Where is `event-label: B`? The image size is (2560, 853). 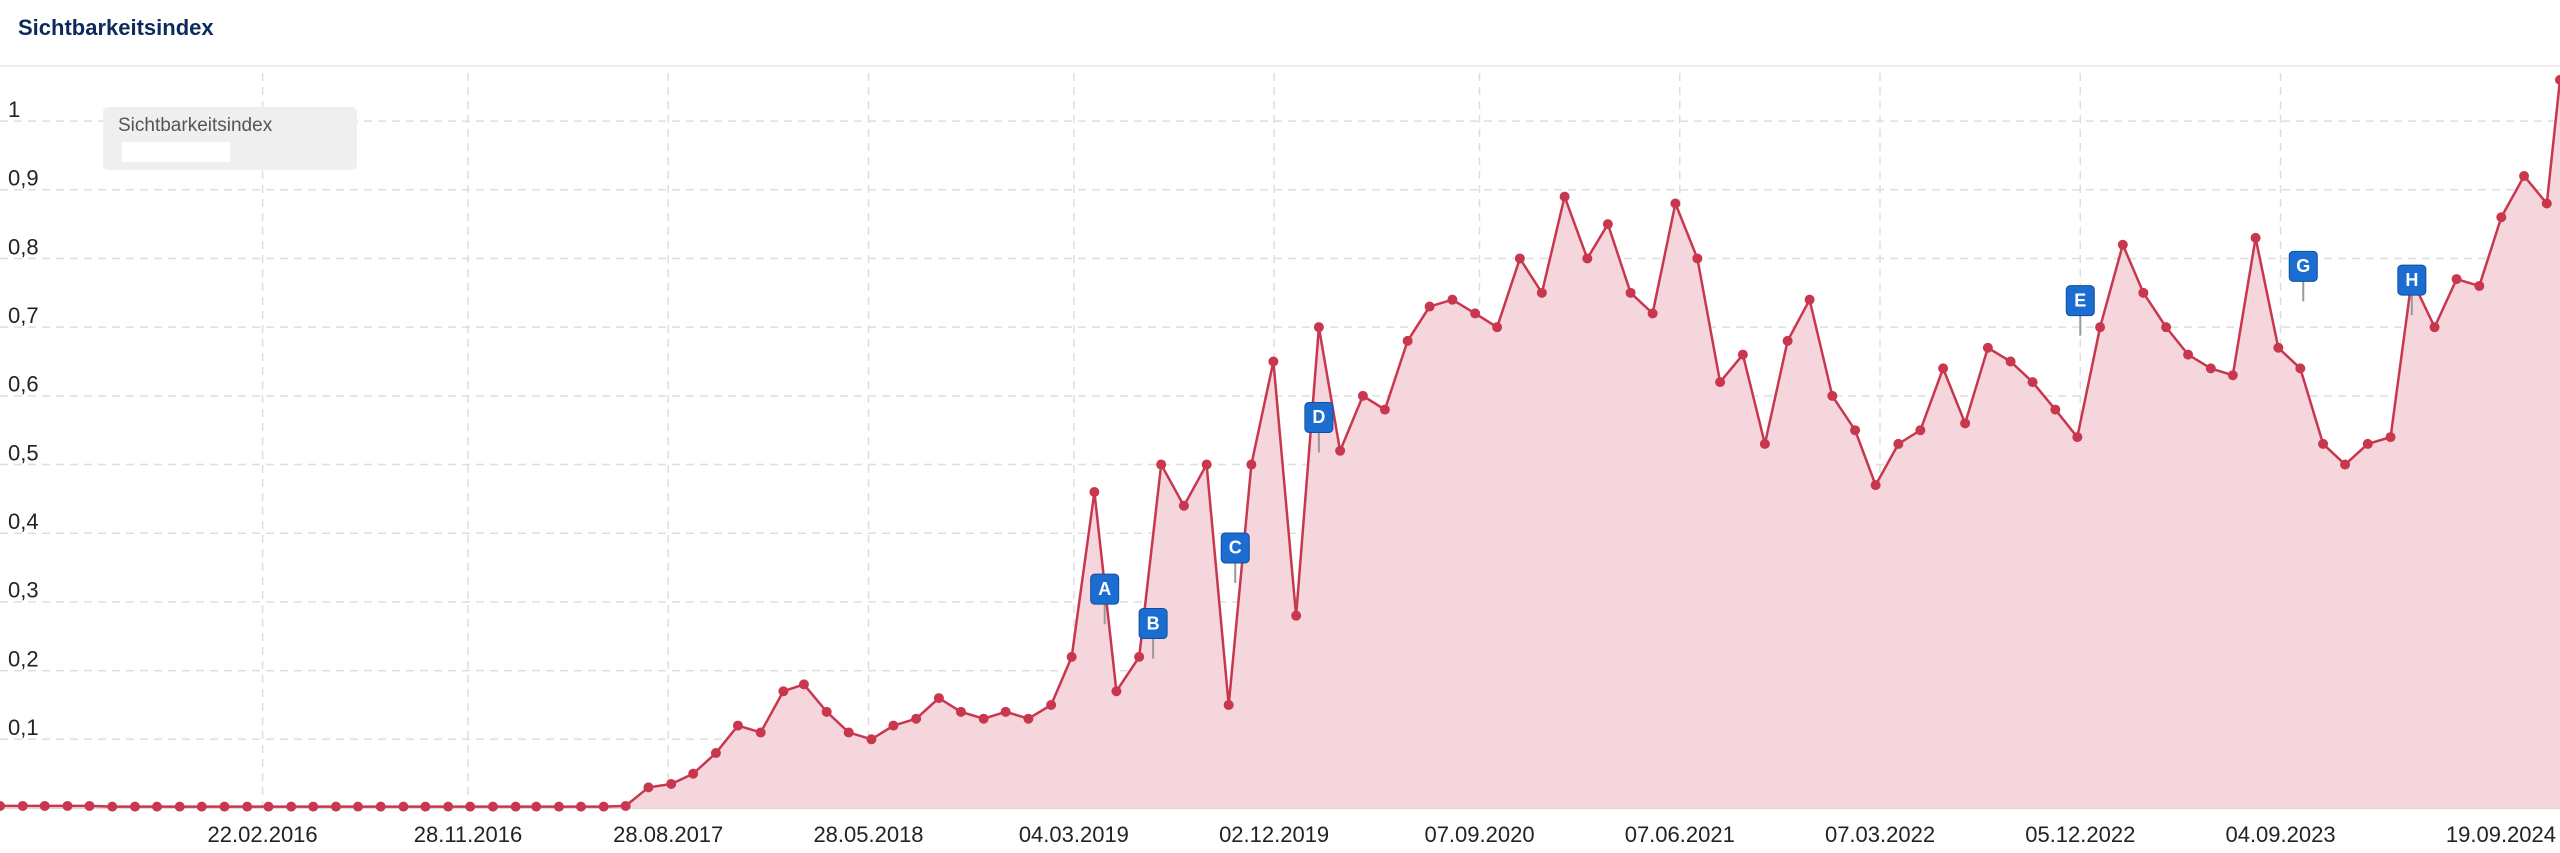
event-label: B is located at coordinates (1153, 623).